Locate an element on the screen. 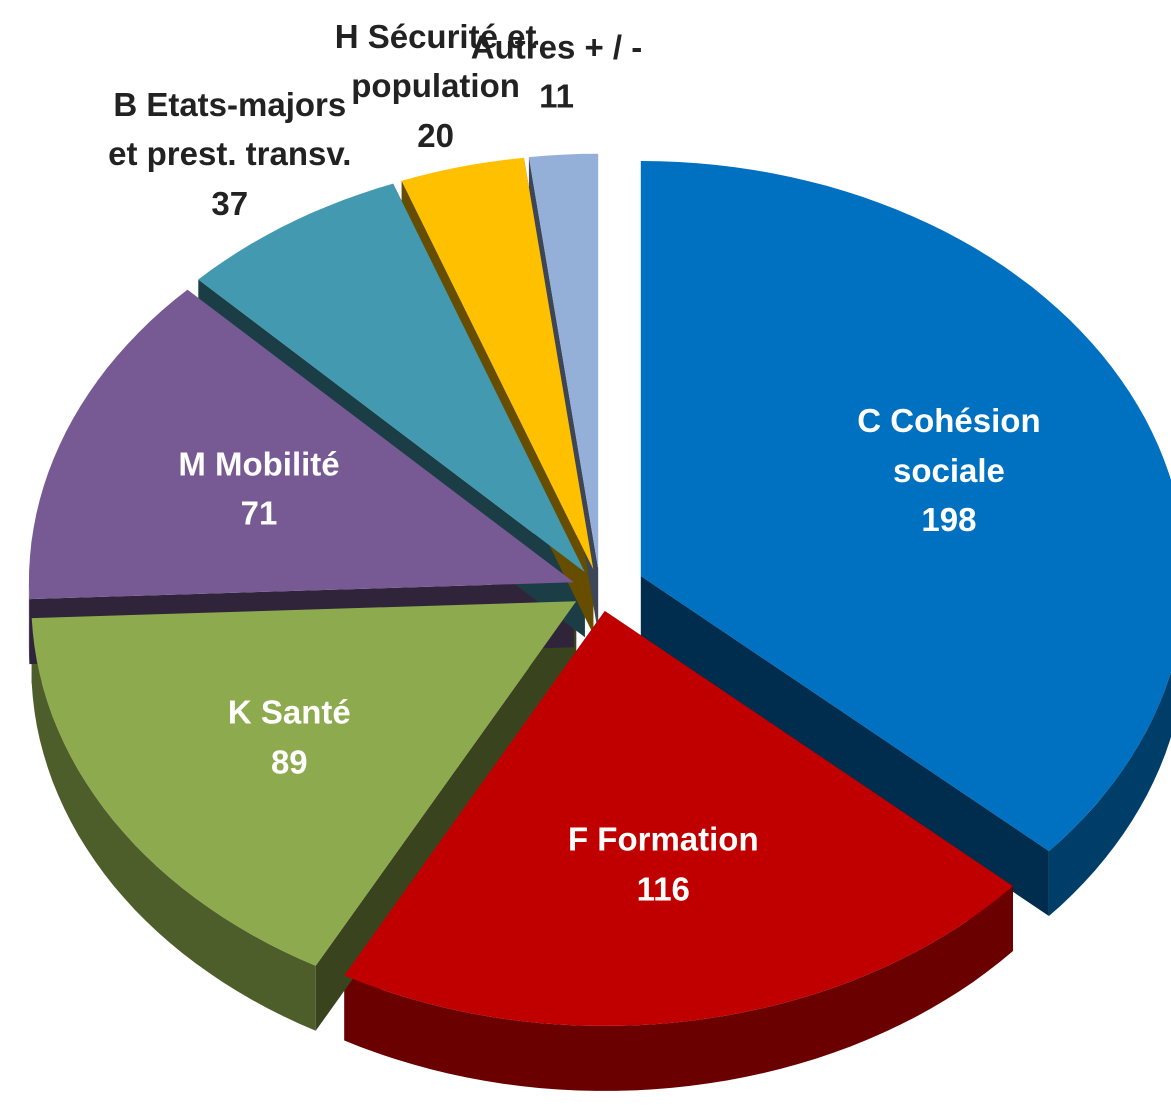  value-label: 37 is located at coordinates (230, 203).